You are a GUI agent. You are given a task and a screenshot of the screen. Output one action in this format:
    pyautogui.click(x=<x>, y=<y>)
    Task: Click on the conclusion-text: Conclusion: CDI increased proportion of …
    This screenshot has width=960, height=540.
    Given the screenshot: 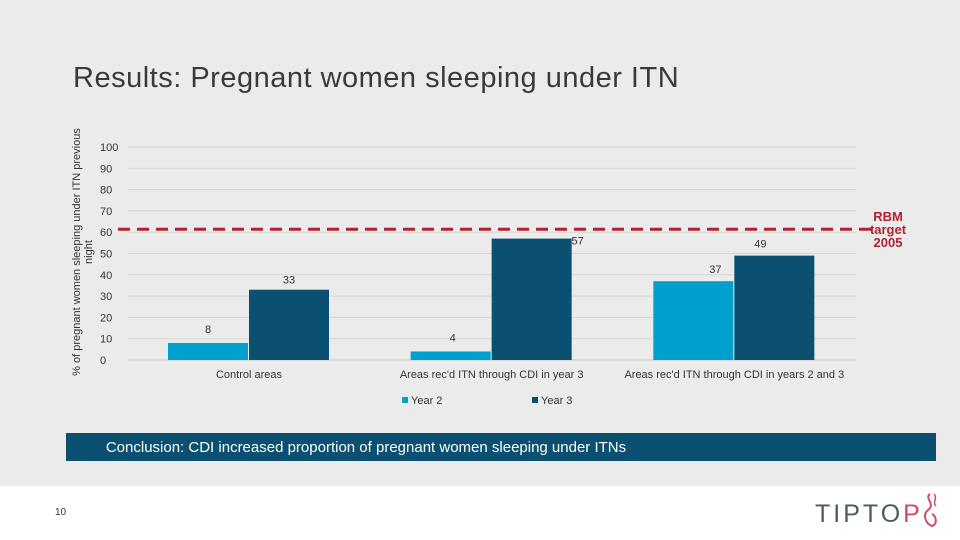 What is the action you would take?
    pyautogui.click(x=366, y=447)
    